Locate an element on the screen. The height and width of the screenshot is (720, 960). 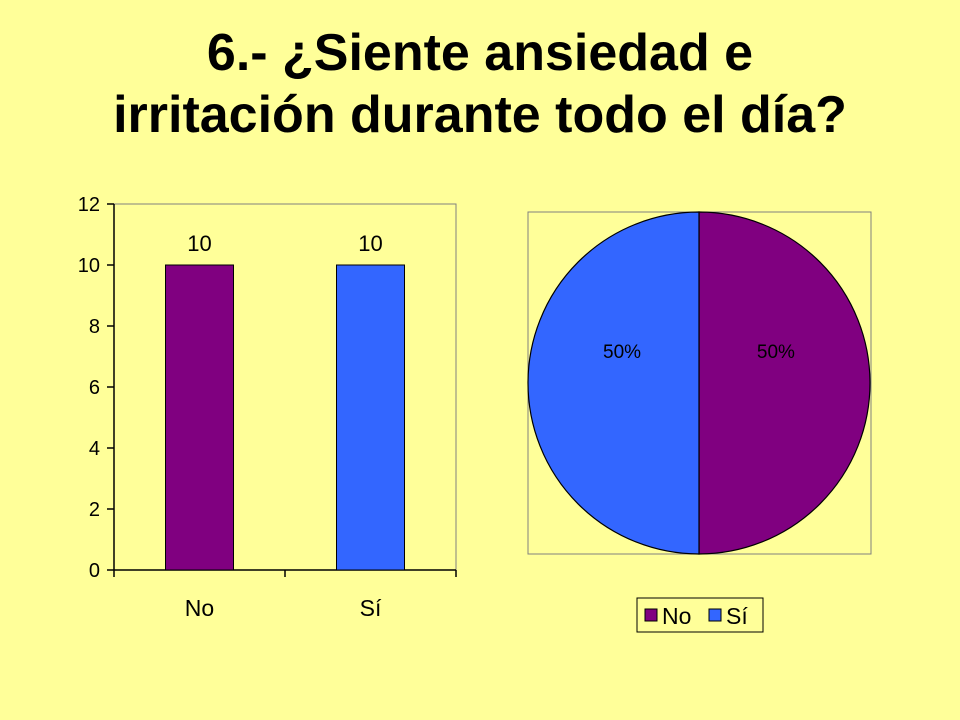
y-tick-label: 2 is located at coordinates (94, 510).